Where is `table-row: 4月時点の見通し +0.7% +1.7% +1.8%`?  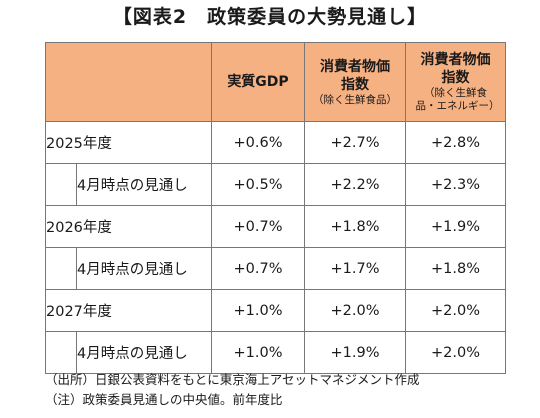 table-row: 4月時点の見通し +0.7% +1.7% +1.8% is located at coordinates (275, 268).